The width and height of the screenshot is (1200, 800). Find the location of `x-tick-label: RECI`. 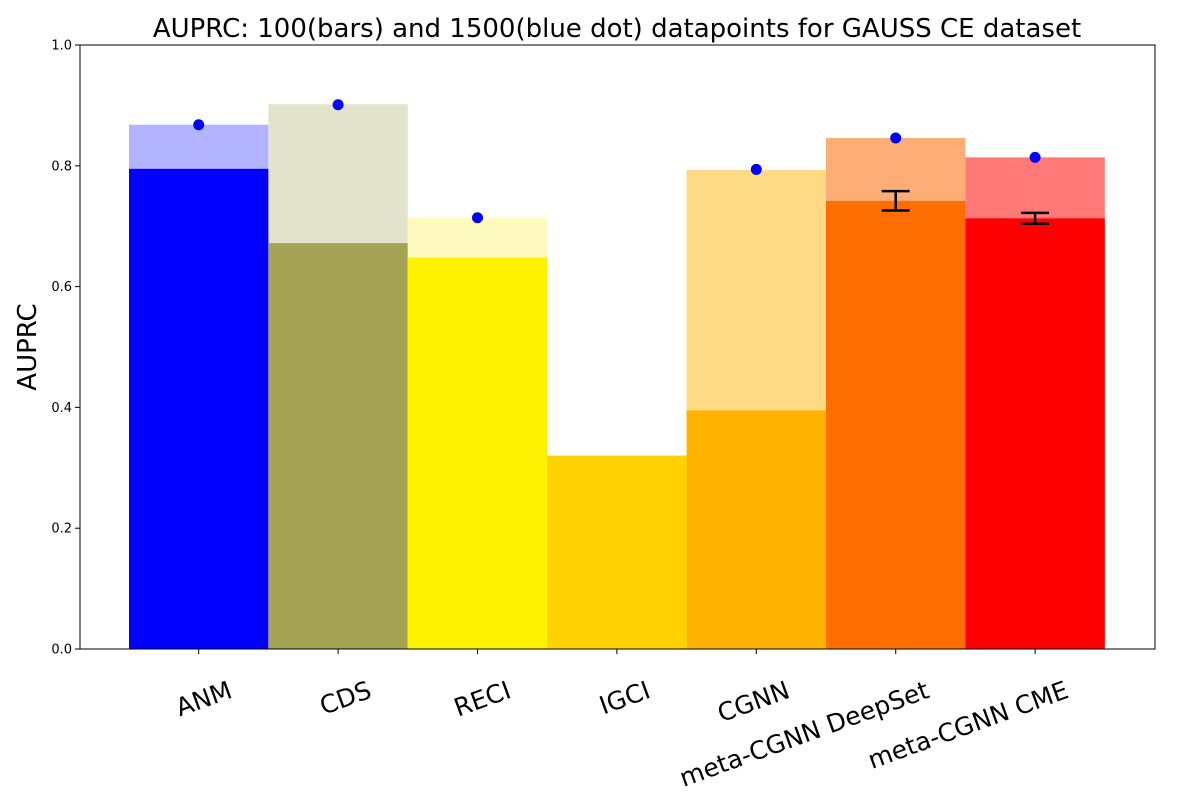

x-tick-label: RECI is located at coordinates (482, 698).